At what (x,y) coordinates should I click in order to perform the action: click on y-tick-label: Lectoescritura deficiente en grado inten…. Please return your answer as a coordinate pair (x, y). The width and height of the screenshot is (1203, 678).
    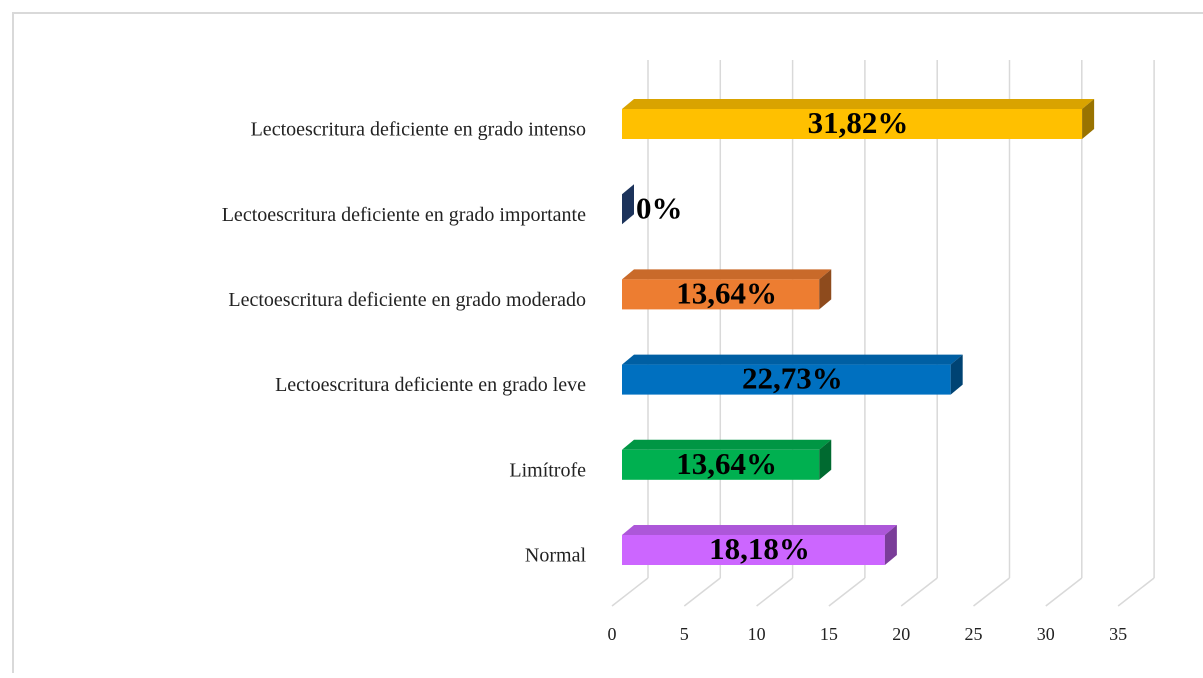
    Looking at the image, I should click on (418, 130).